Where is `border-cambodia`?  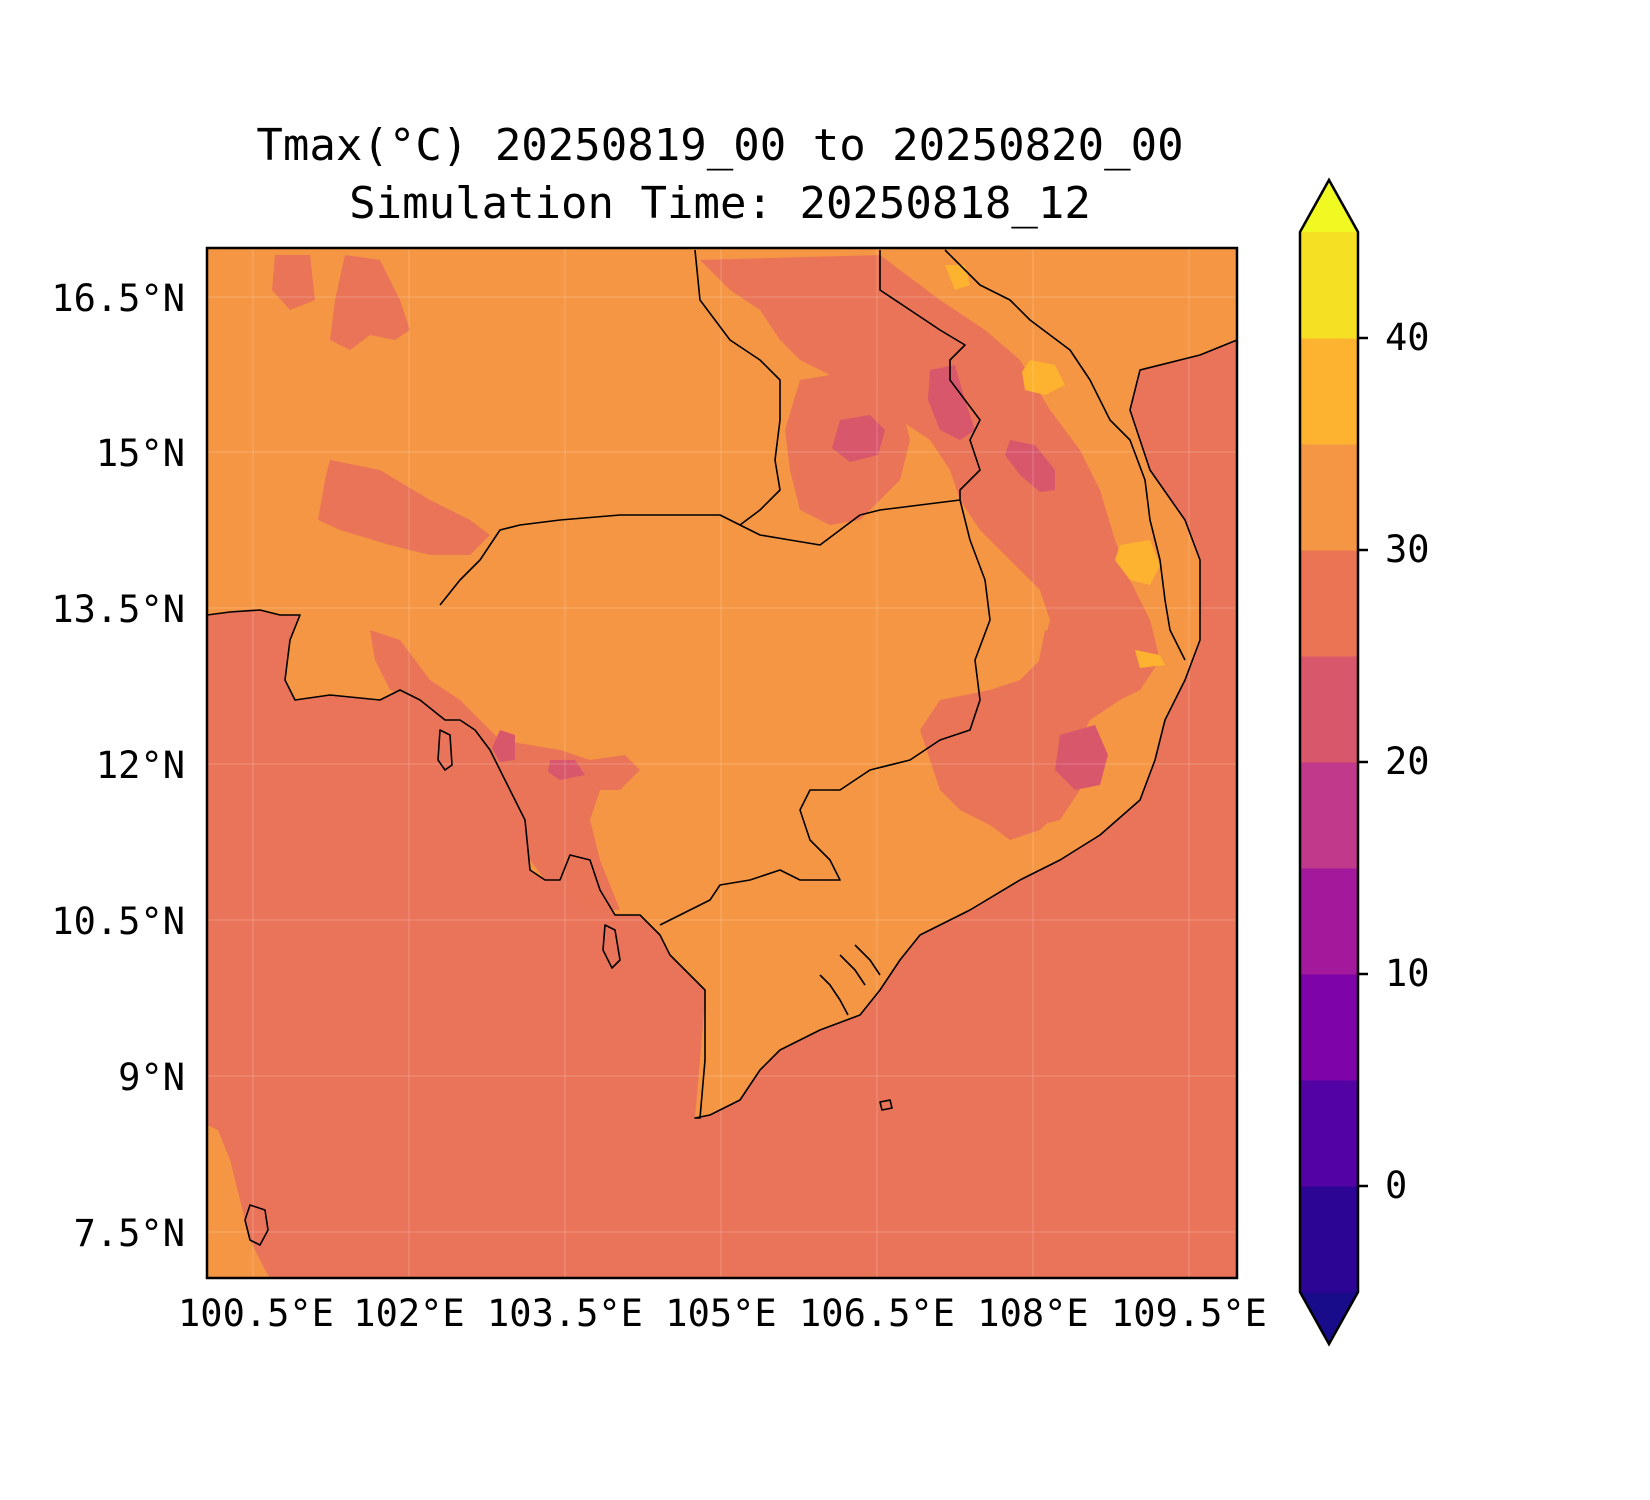 border-cambodia is located at coordinates (715, 712).